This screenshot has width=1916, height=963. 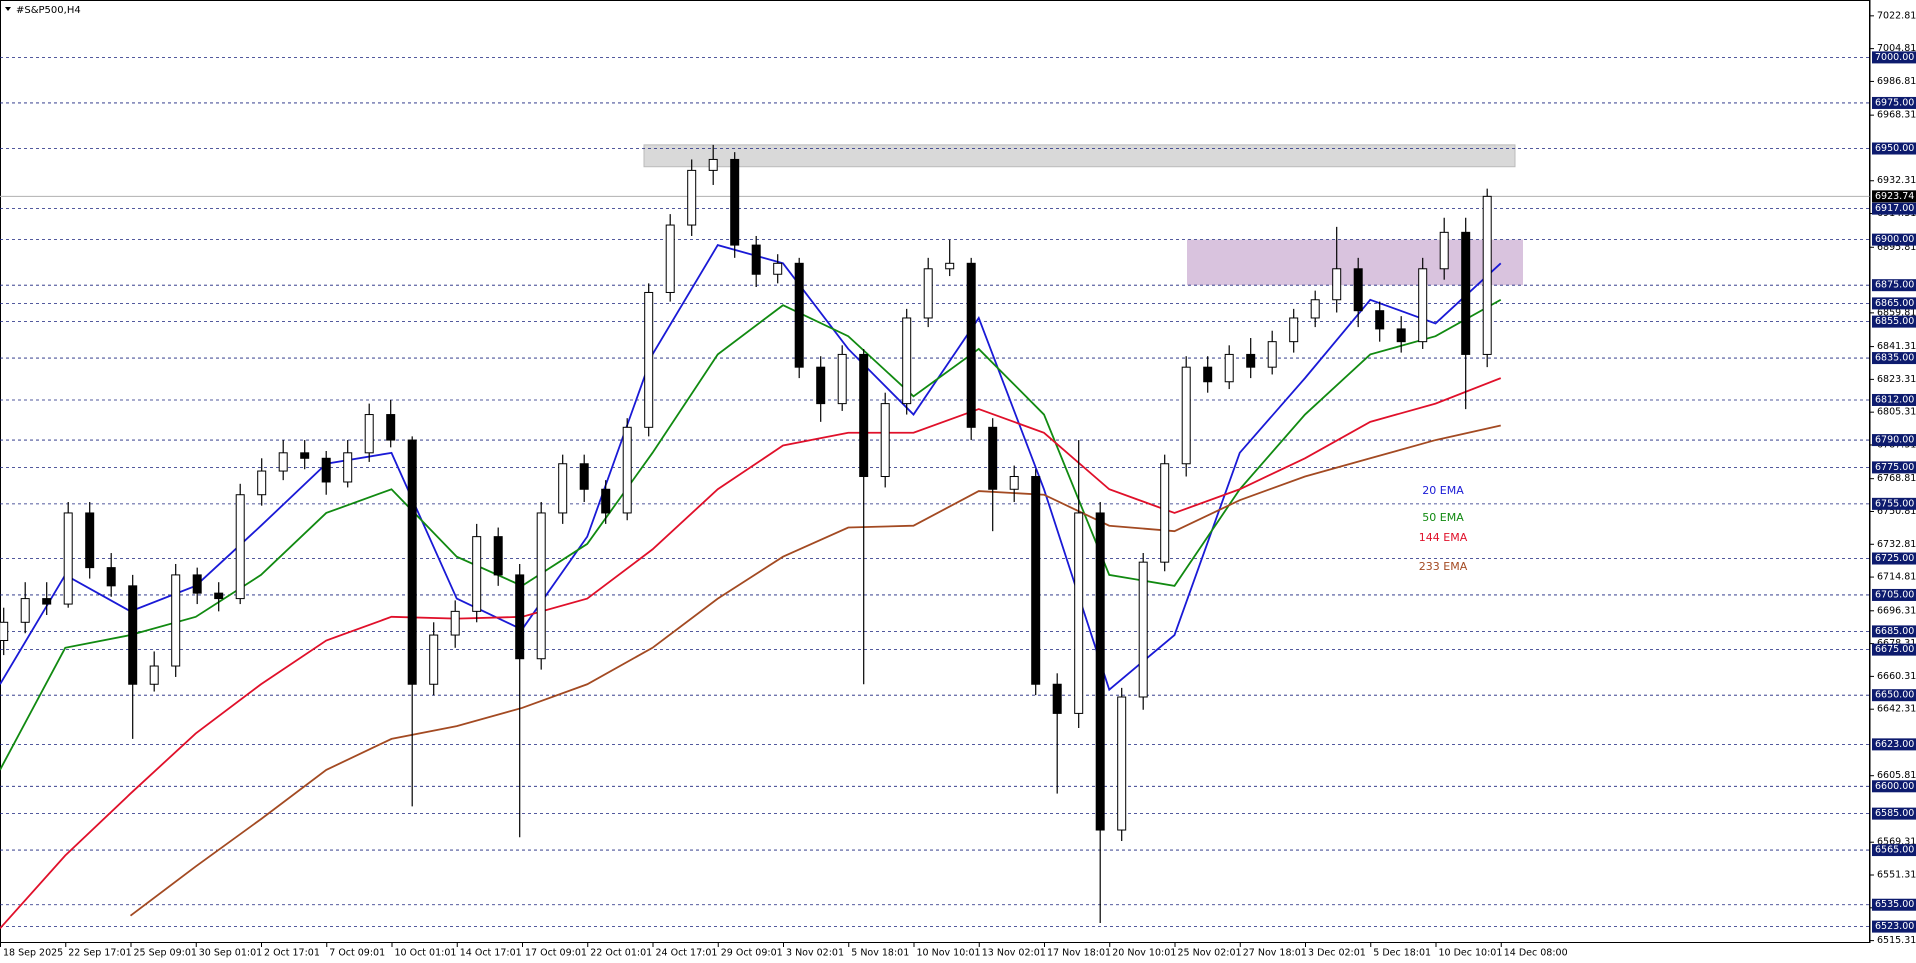 What do you see at coordinates (33, 953) in the screenshot?
I see `x-tick-label: 18 Sep 2025` at bounding box center [33, 953].